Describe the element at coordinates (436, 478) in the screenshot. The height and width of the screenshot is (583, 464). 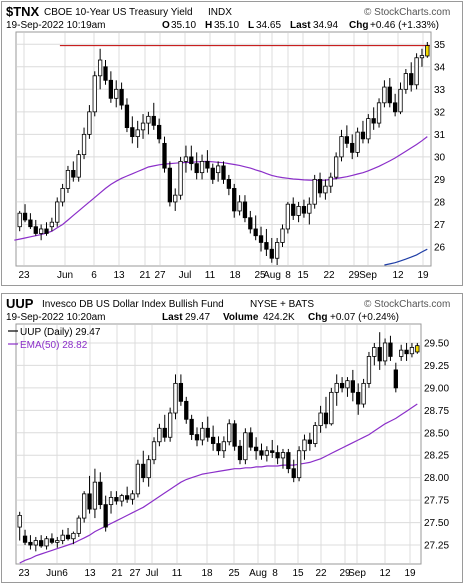
I see `y-tick-label: 28.00` at that location.